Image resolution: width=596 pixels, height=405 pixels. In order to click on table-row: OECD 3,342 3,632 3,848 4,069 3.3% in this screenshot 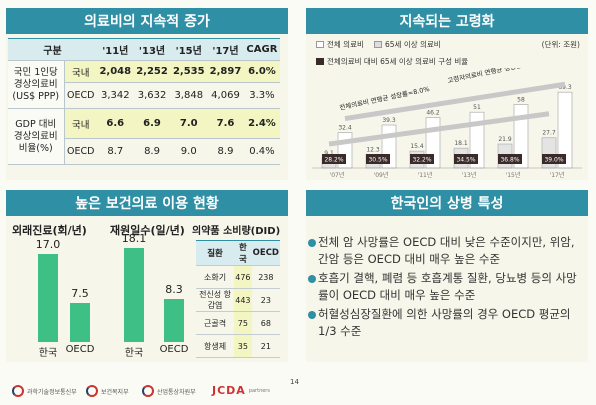, I will do `click(144, 95)`.